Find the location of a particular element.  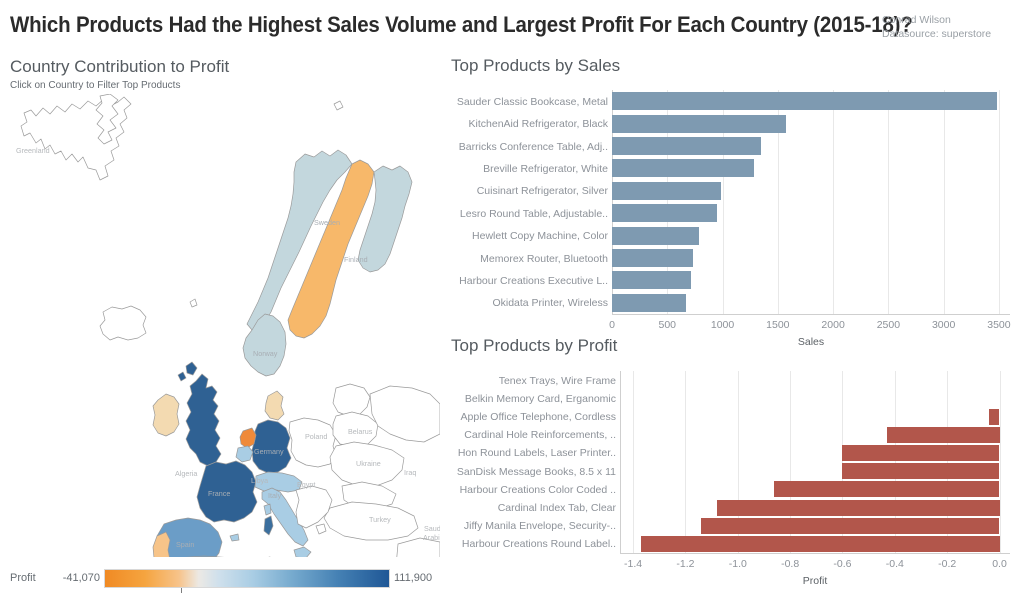

map-title: Country Contribution to Profit is located at coordinates (120, 66).